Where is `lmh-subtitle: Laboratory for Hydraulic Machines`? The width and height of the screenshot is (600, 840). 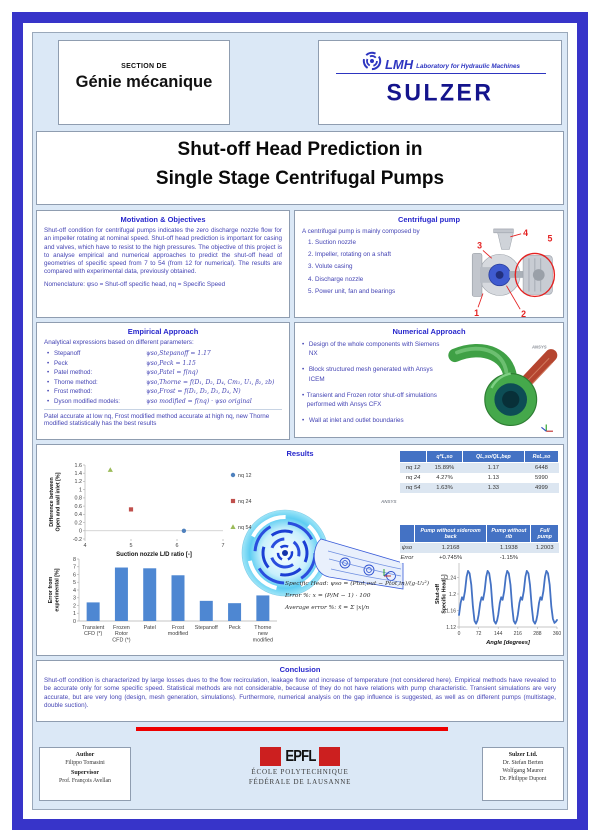
lmh-subtitle: Laboratory for Hydraulic Machines is located at coordinates (468, 67).